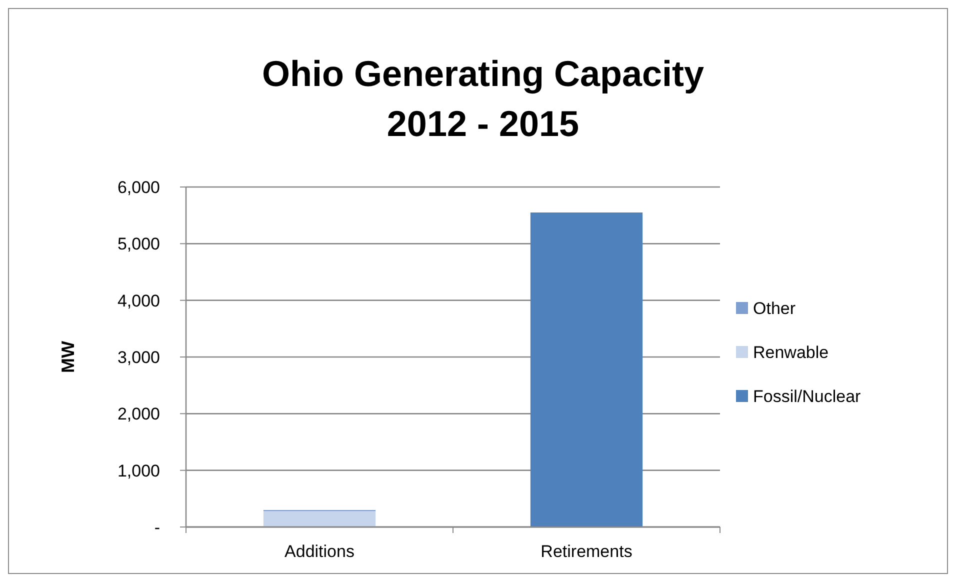  I want to click on chart-title: Ohio Generating Capacity 2012 - 2015, so click(483, 98).